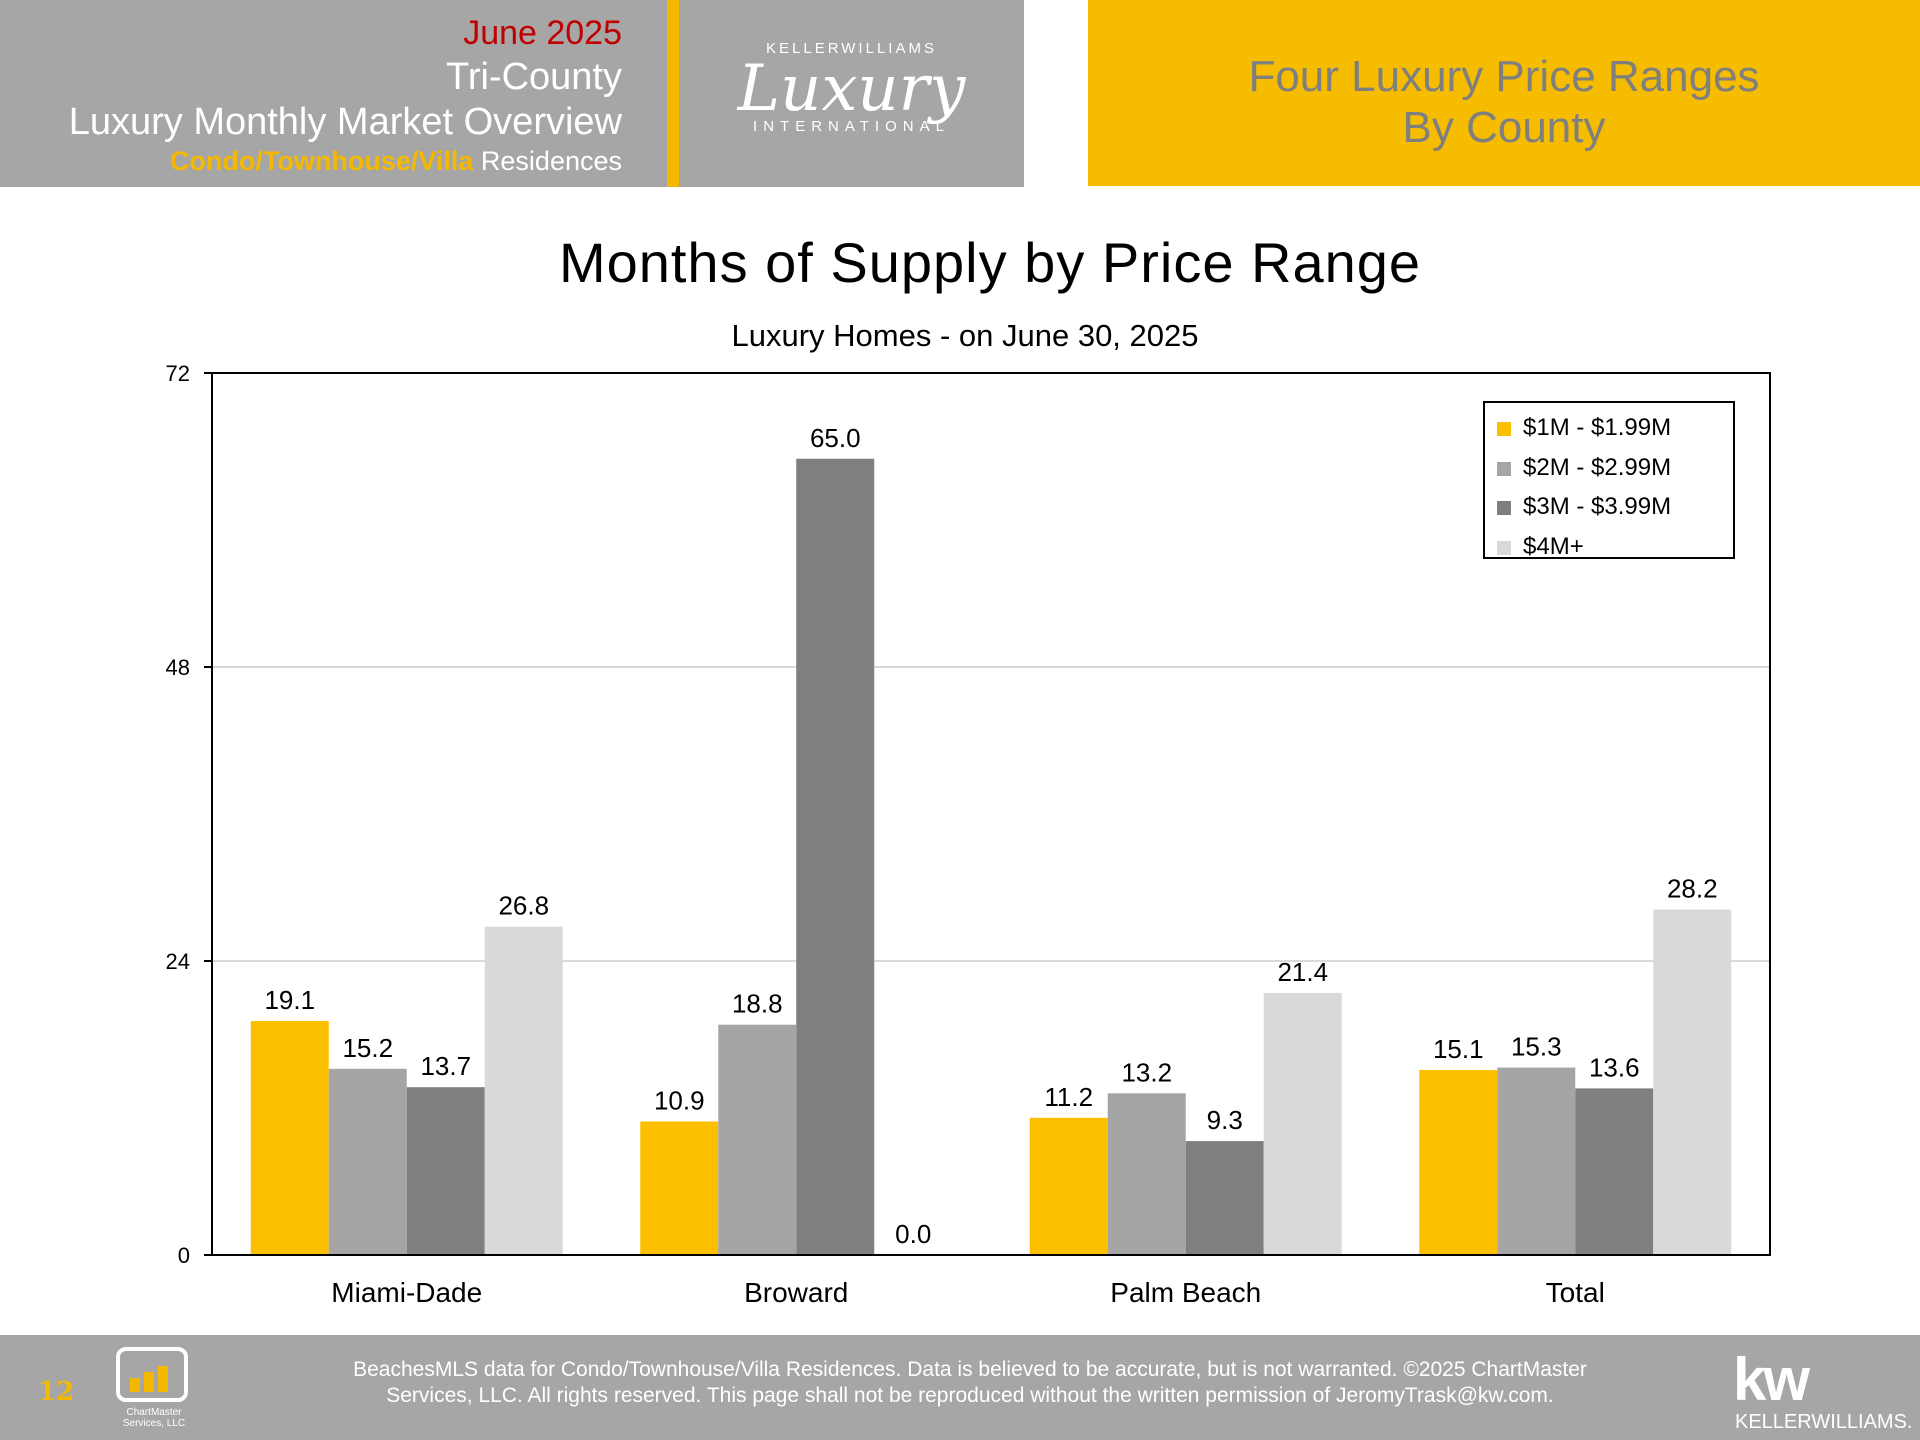 The width and height of the screenshot is (1920, 1440). What do you see at coordinates (154, 1412) in the screenshot?
I see `chartmaster-name: ChartMaster` at bounding box center [154, 1412].